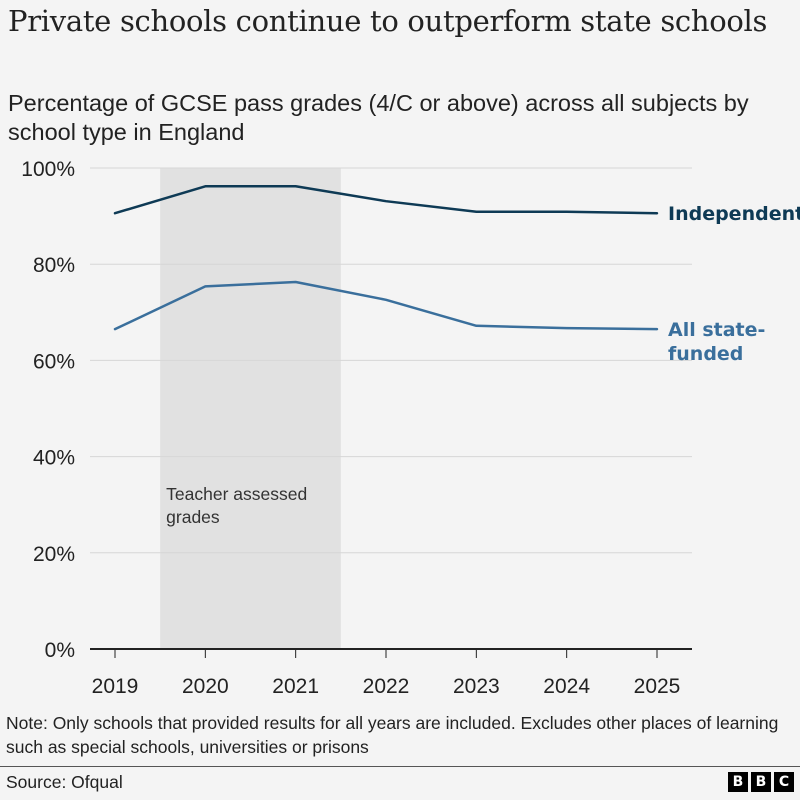 This screenshot has height=800, width=800. I want to click on x-tick-label: 2023, so click(476, 686).